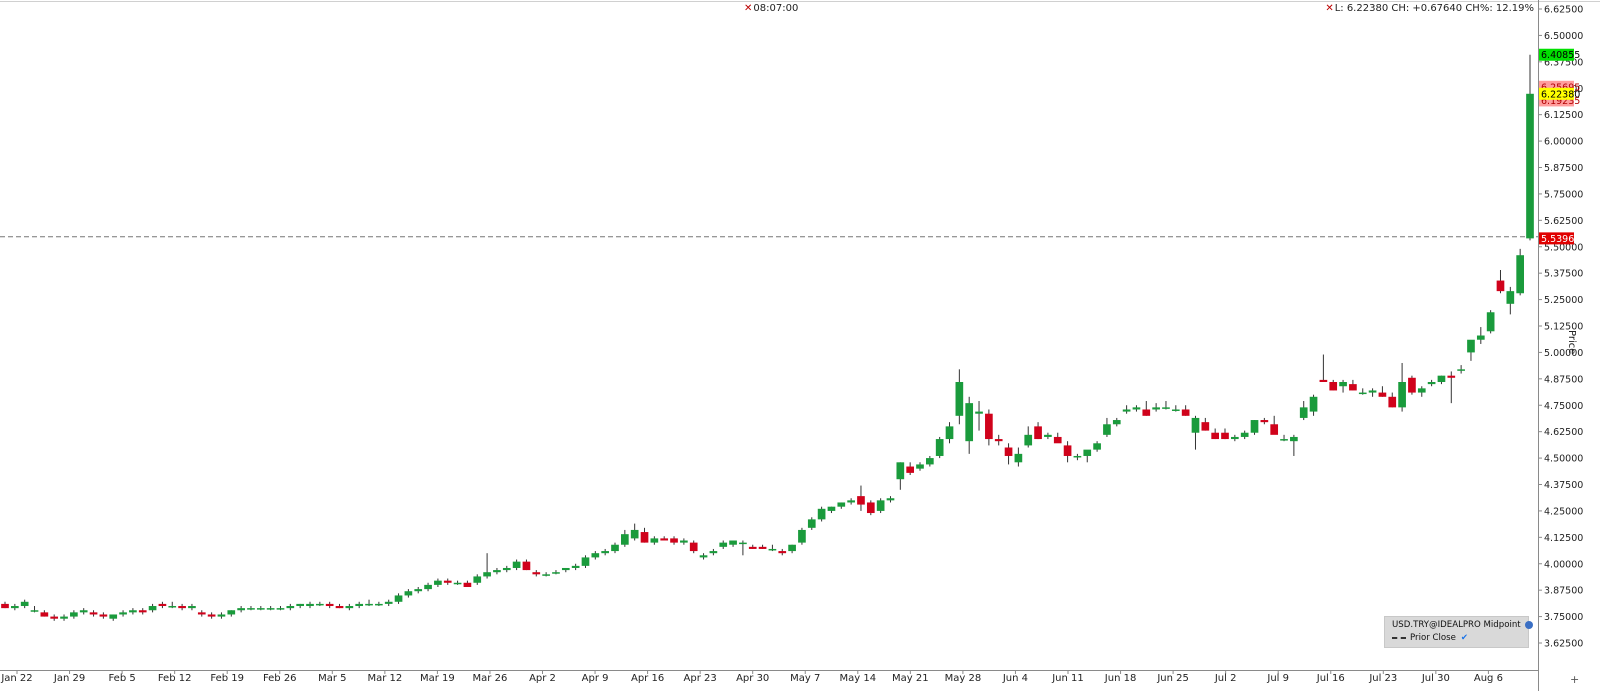  I want to click on x-tick-label: Apr 16, so click(647, 678).